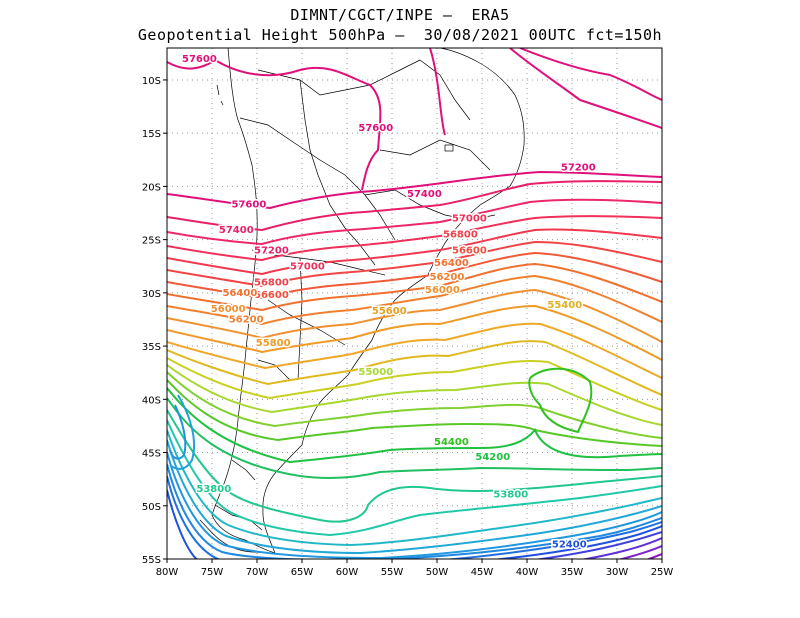 Image resolution: width=800 pixels, height=618 pixels. Describe the element at coordinates (392, 572) in the screenshot. I see `x-tick-label: 55W` at that location.